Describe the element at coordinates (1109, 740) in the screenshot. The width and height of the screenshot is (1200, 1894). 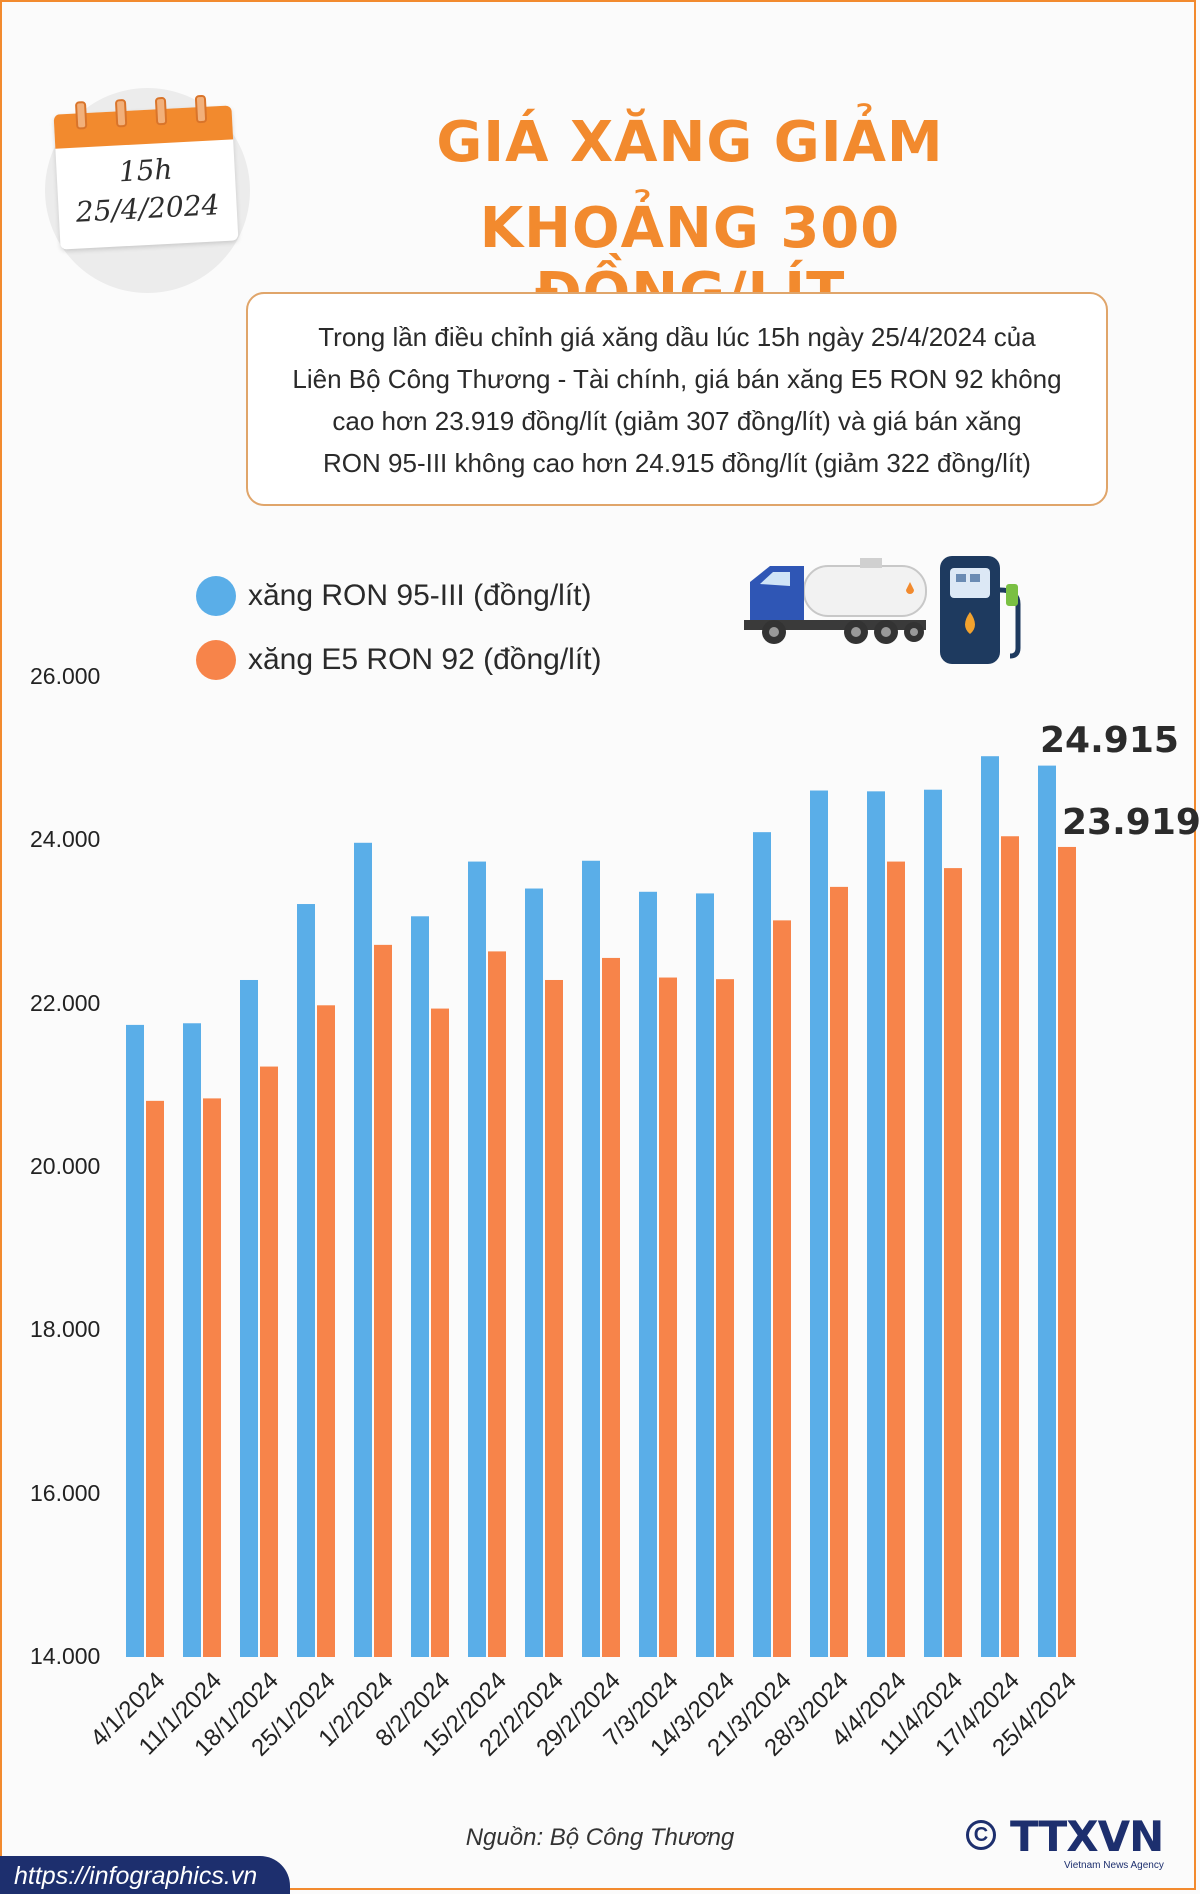
I see `value-label-ron95-last: 24.915` at that location.